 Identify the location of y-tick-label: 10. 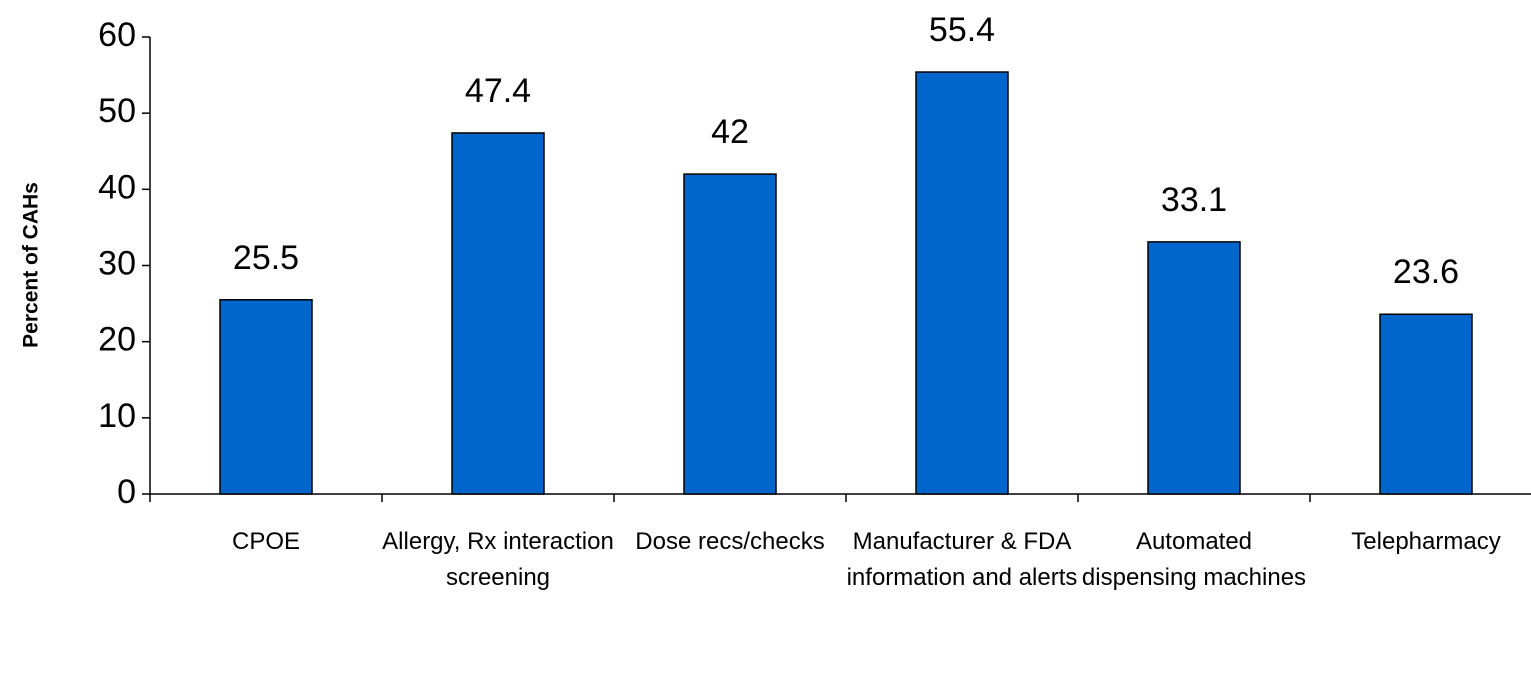
(117, 416).